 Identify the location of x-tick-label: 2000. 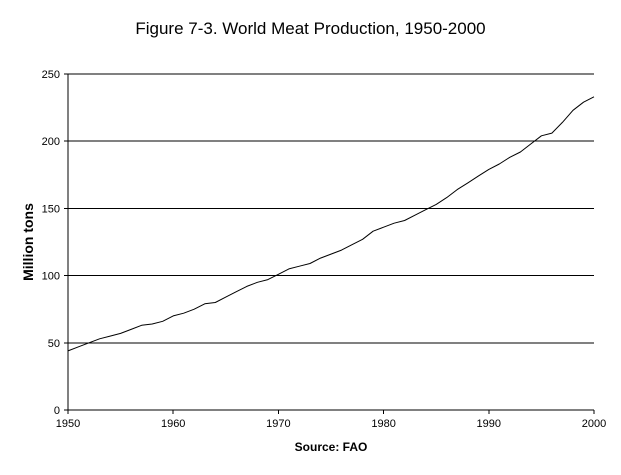
(594, 424).